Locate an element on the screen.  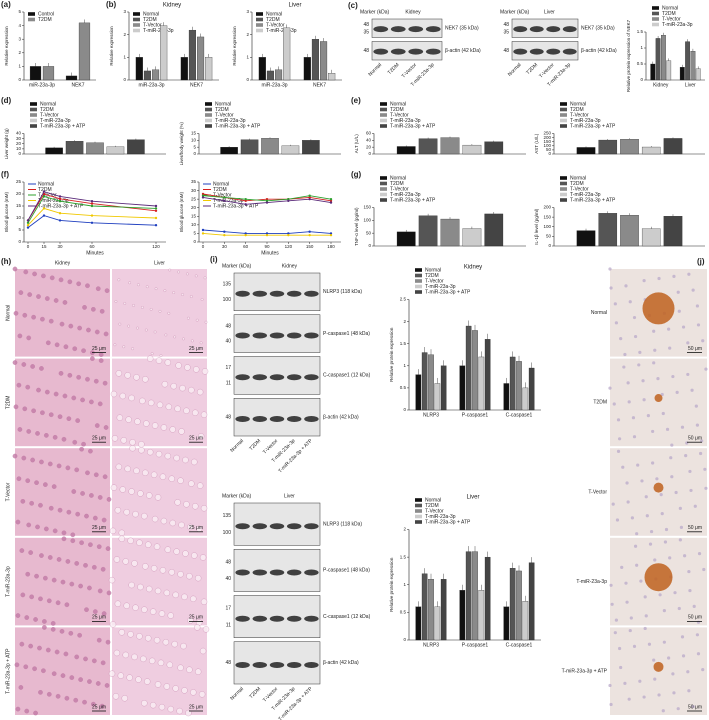
x-tick-label: P-caspase1 is located at coordinates (475, 415).